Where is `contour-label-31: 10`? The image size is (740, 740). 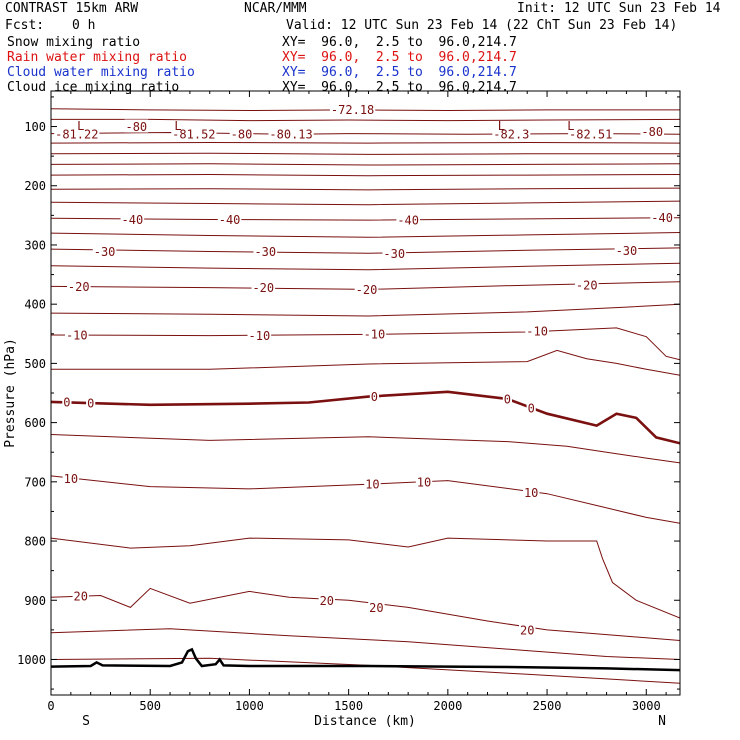 contour-label-31: 10 is located at coordinates (372, 485).